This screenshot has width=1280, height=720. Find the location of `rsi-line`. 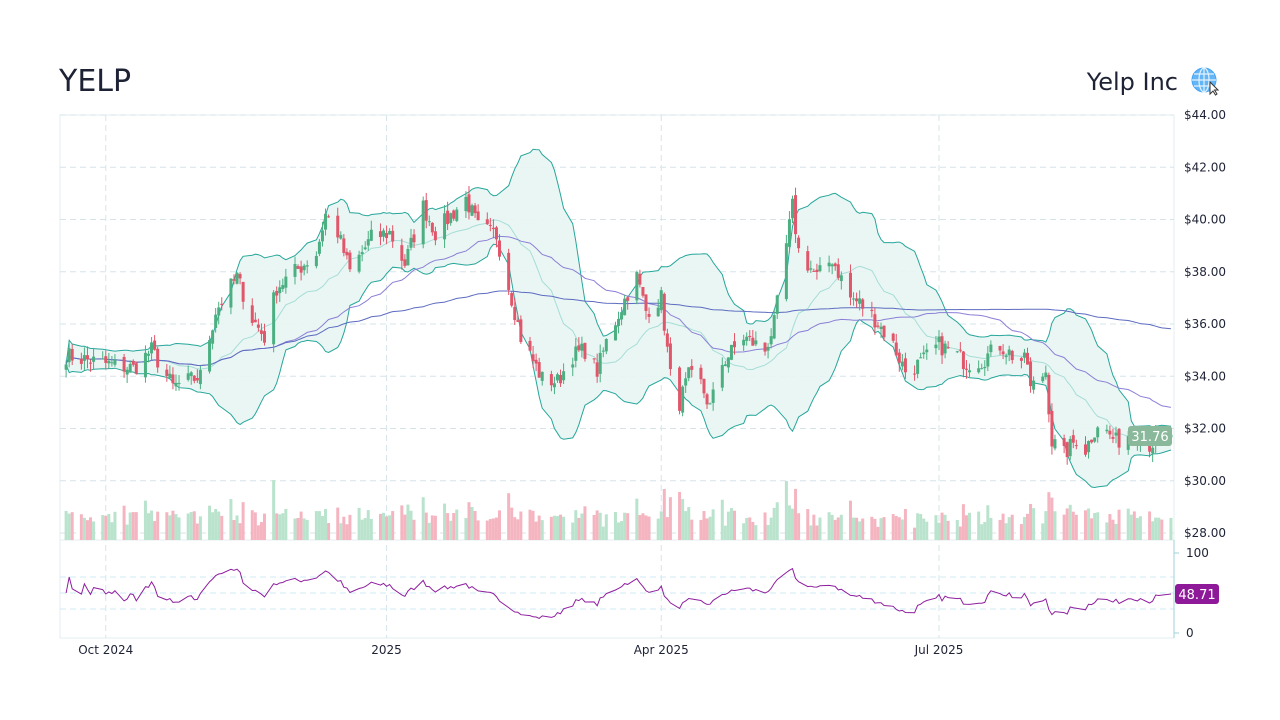

rsi-line is located at coordinates (618, 593).